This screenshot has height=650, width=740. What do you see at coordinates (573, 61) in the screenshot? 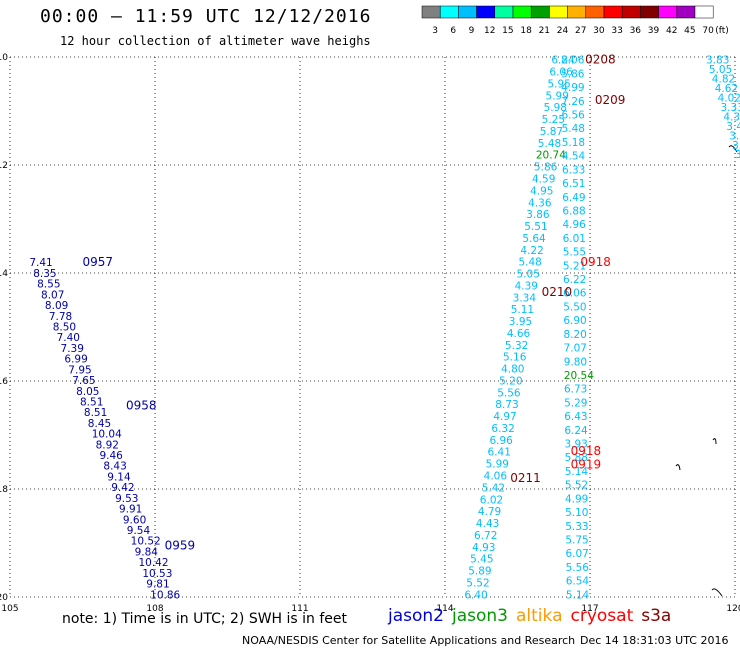
I see `wave-height-value: 8.06` at bounding box center [573, 61].